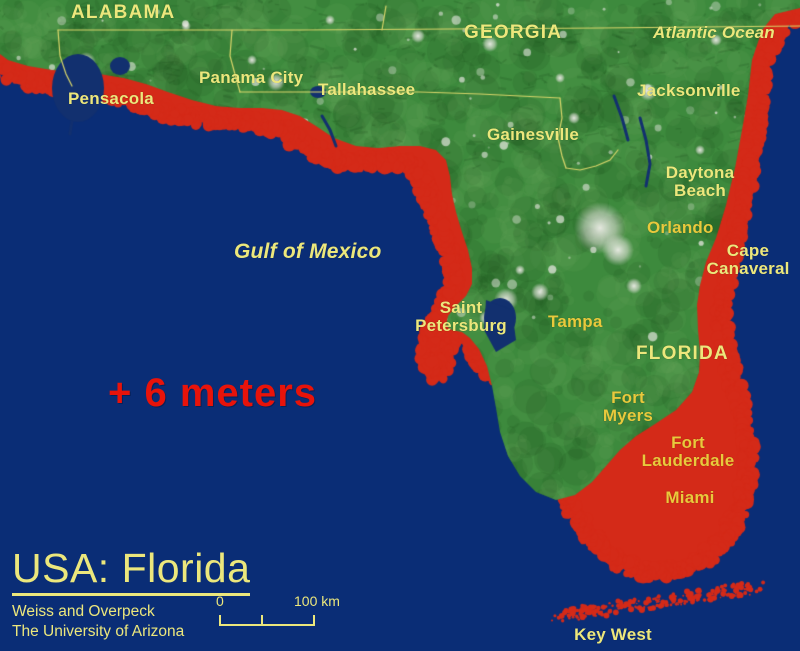 The width and height of the screenshot is (800, 651). I want to click on city-label-fort-lauderdale: Fort Lauderdale, so click(688, 452).